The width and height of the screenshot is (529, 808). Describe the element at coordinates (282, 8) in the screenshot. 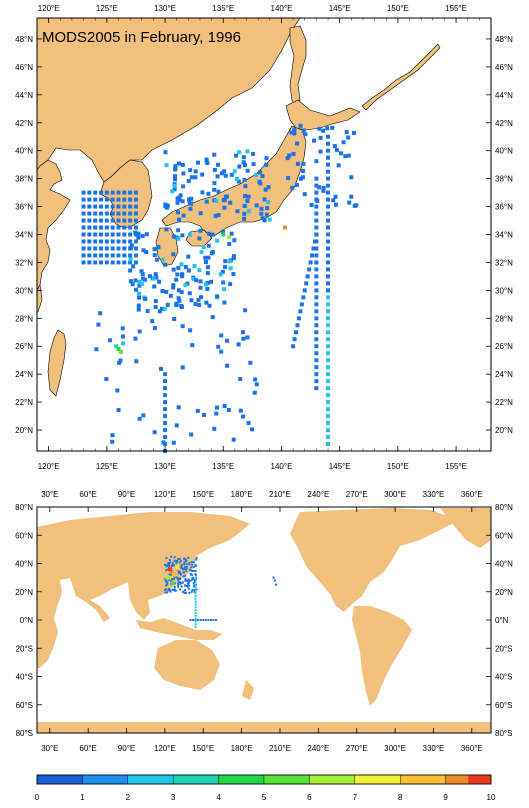

I see `lon-tick-label-top: 140°E` at that location.